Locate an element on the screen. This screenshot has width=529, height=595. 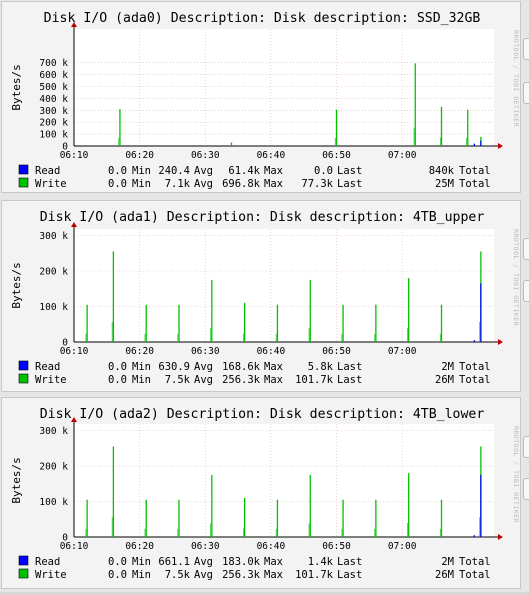
legend-stat: 61.4k is located at coordinates (244, 171).